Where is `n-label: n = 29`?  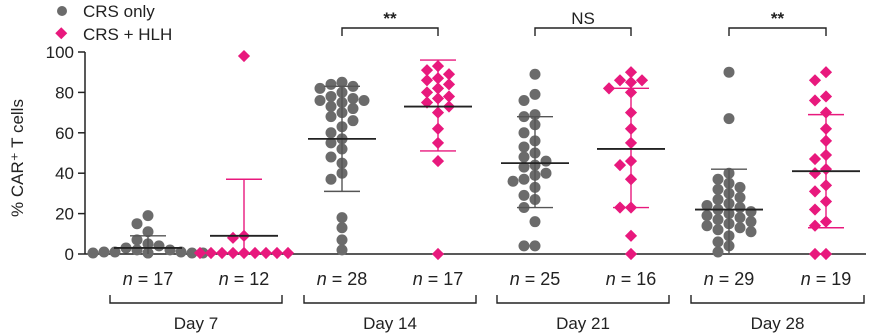 n-label: n = 29 is located at coordinates (729, 279).